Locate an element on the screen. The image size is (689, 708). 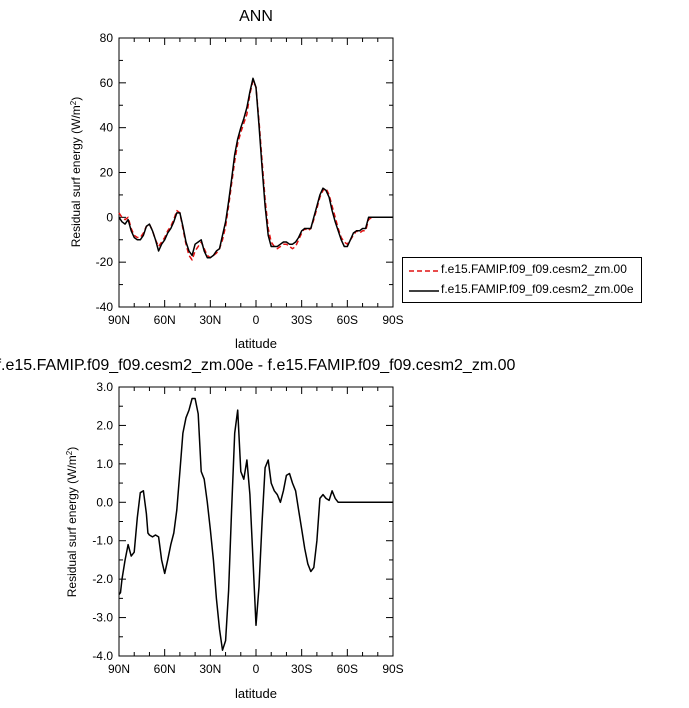
bottom-x-tick-label: 90S is located at coordinates (392, 669).